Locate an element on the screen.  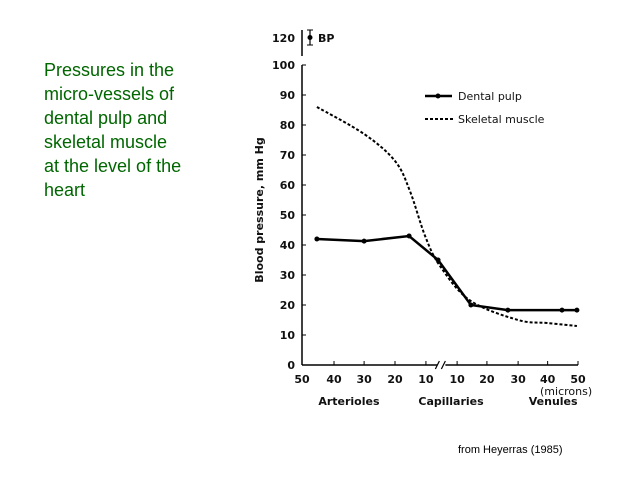
y-axis-label: Blood pressure, mm Hg is located at coordinates (259, 209).